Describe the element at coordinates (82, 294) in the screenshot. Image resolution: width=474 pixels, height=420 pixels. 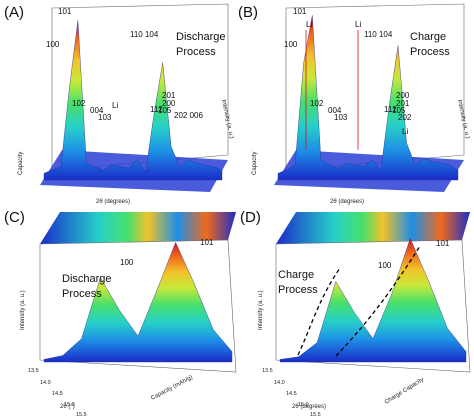
I see `panel-c-process-line2: Process` at that location.